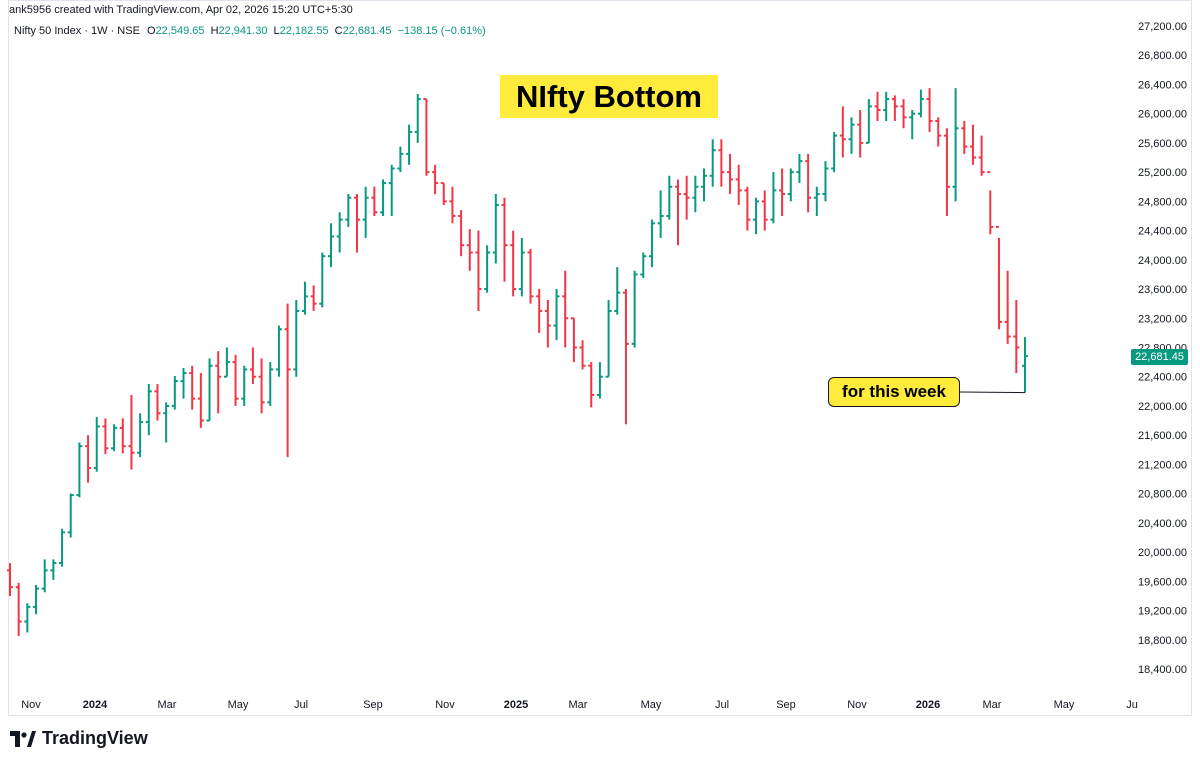  What do you see at coordinates (516, 705) in the screenshot?
I see `x-tick-label: 2025` at bounding box center [516, 705].